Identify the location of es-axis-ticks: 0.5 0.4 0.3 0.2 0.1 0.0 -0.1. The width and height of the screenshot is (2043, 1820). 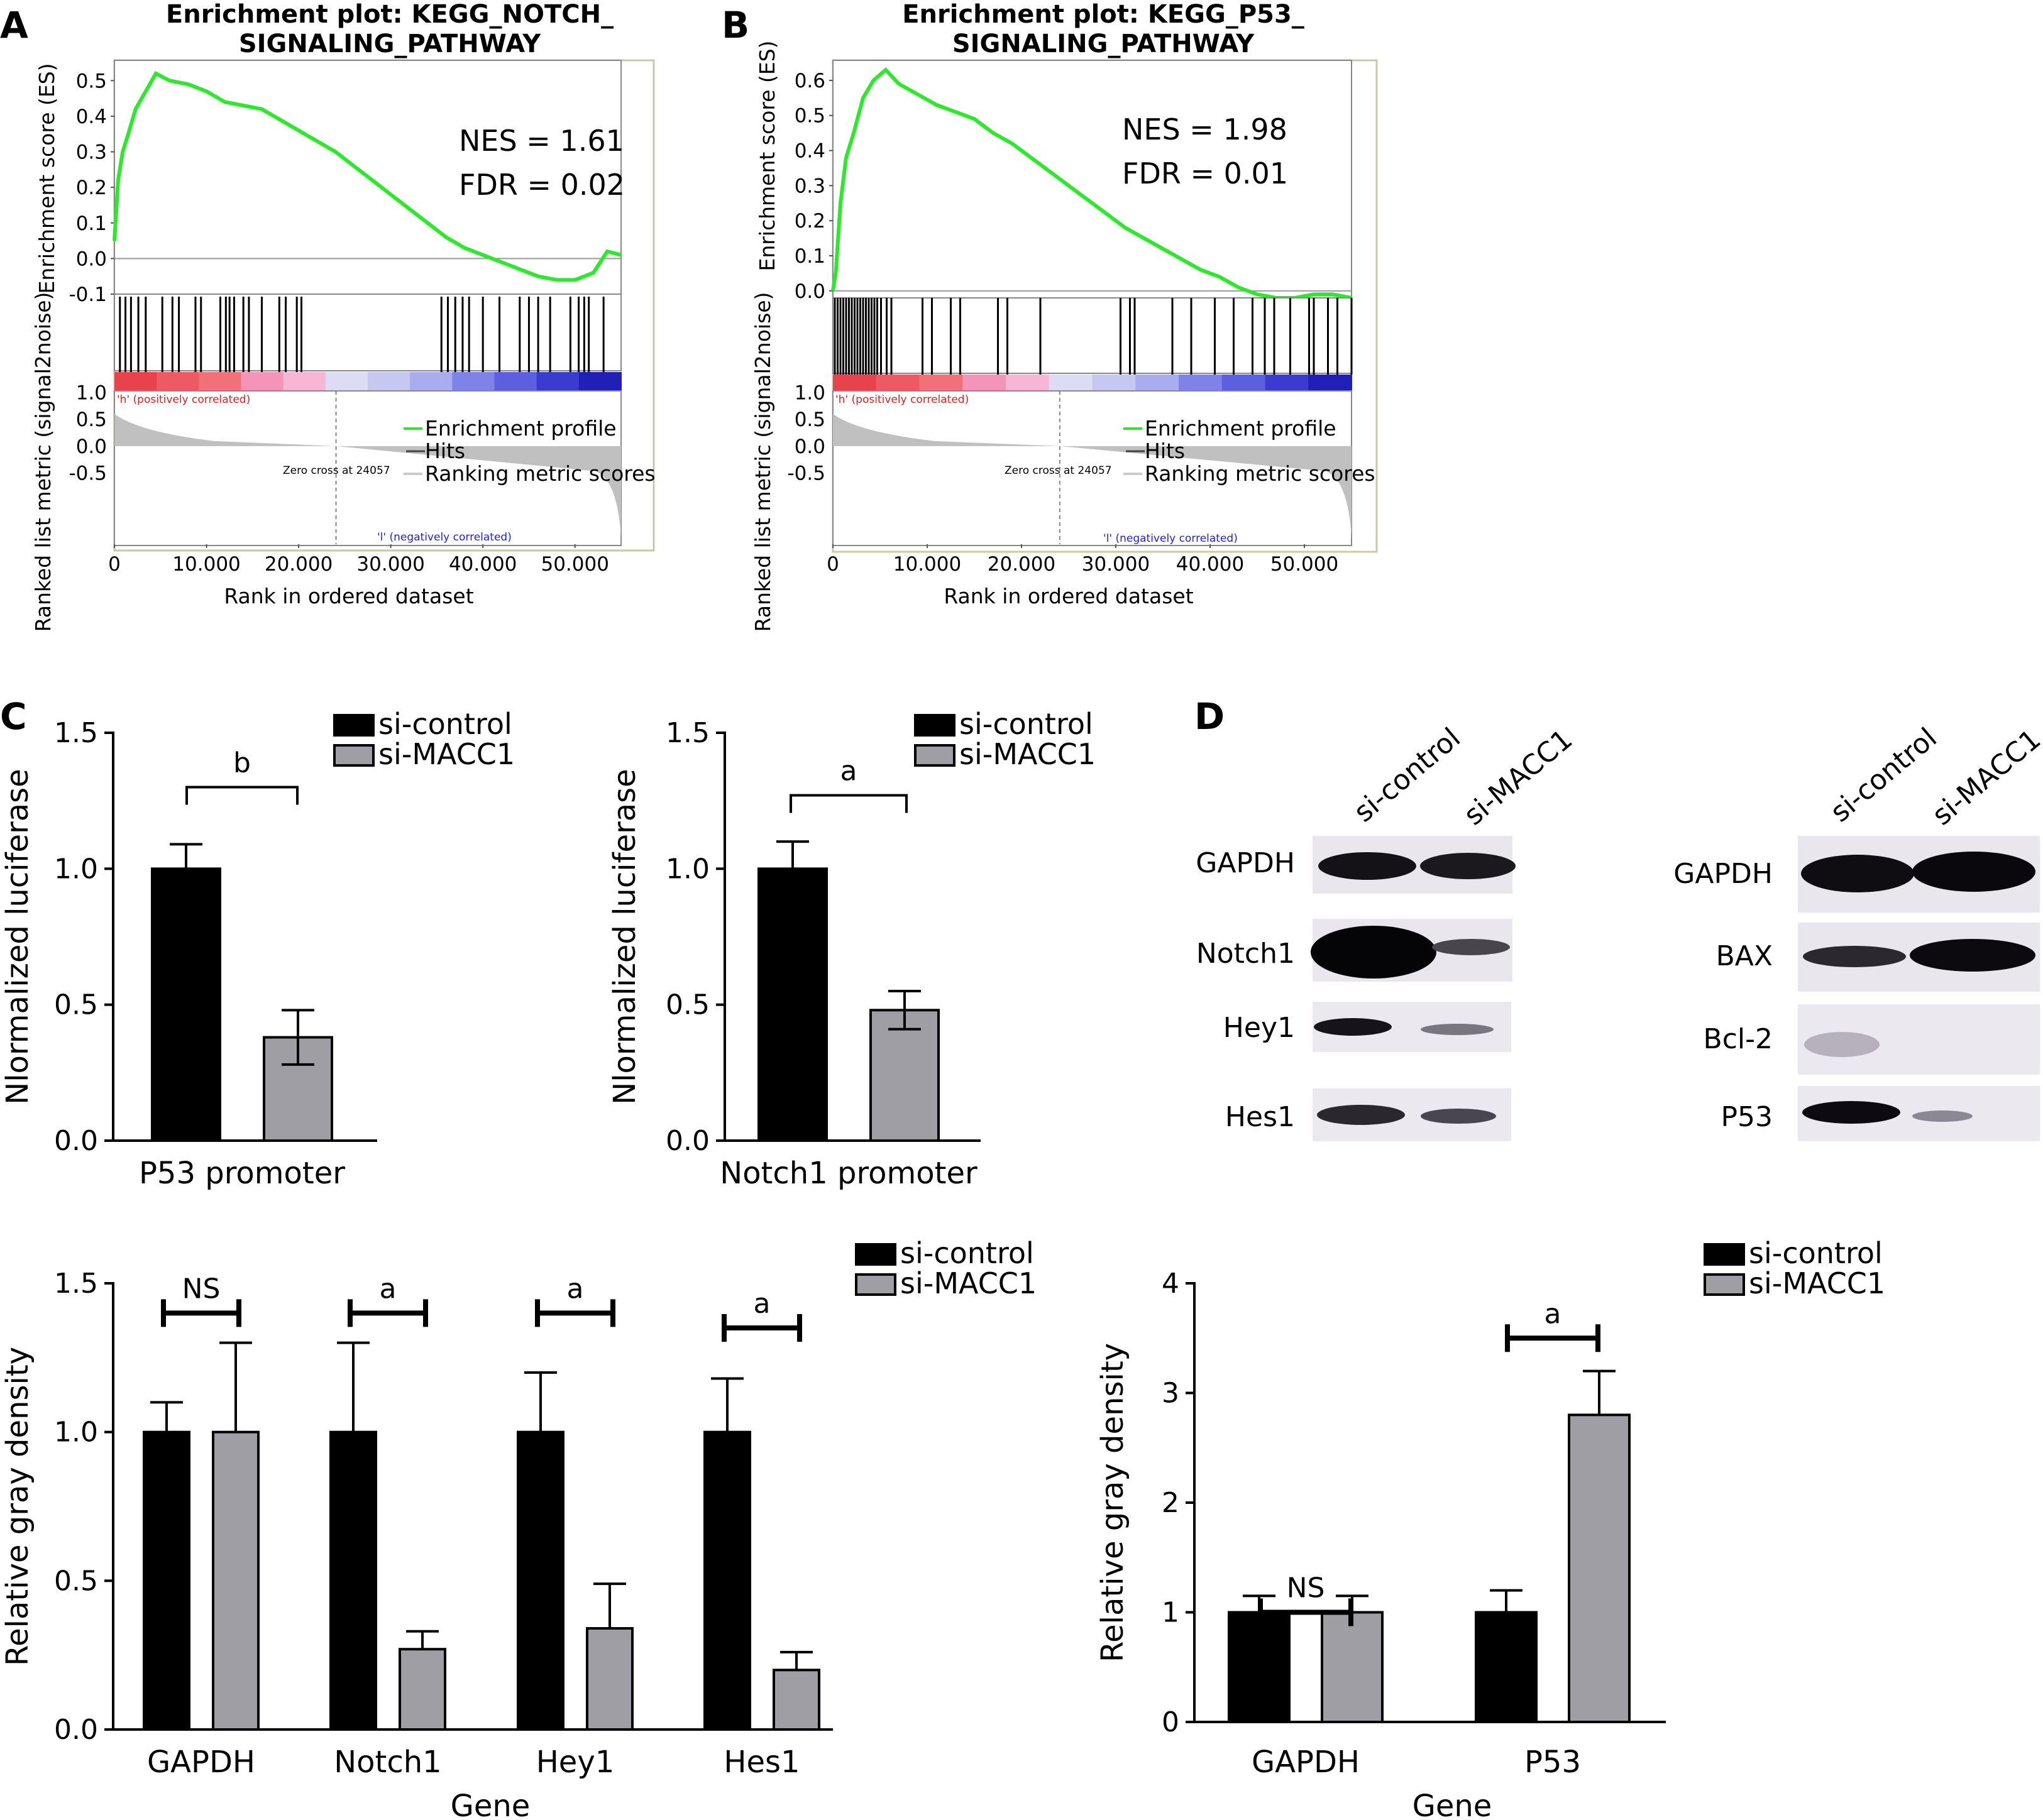
(91, 188).